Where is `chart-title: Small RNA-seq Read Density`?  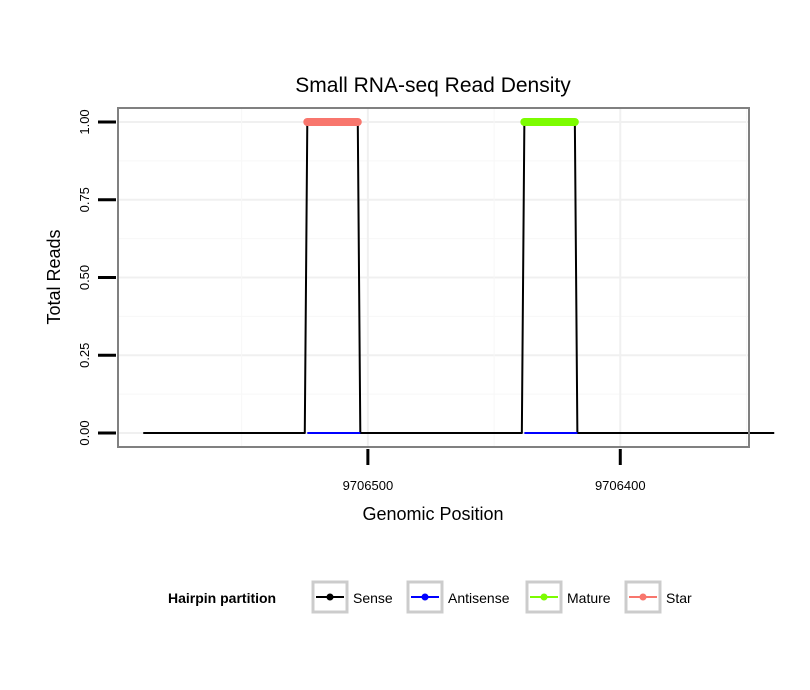
chart-title: Small RNA-seq Read Density is located at coordinates (433, 85).